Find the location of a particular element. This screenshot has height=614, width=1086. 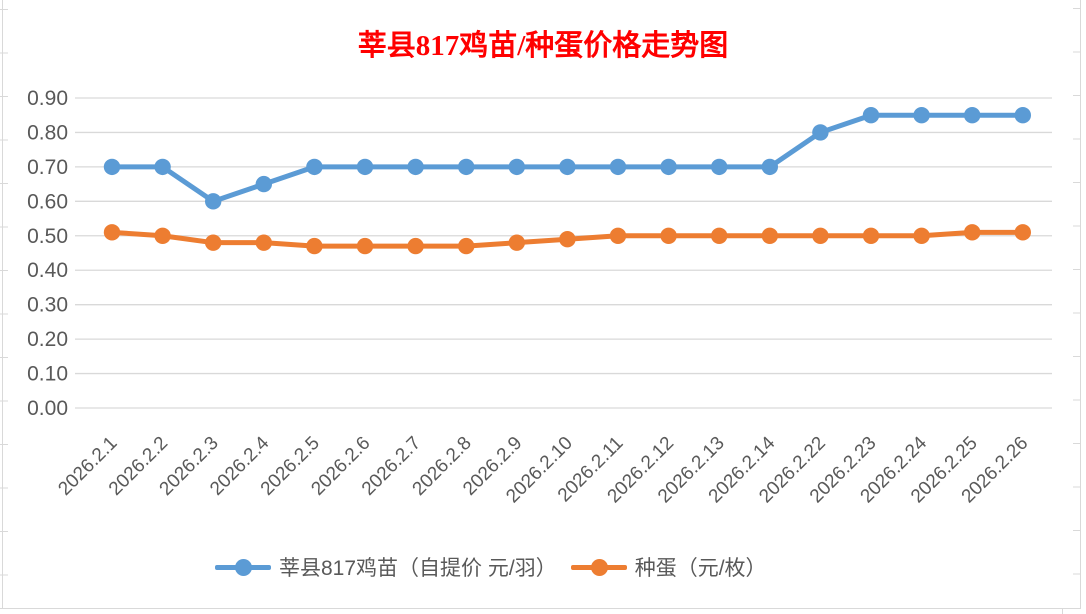

legend-item-chicken: 莘县817鸡苗（自提价 元/羽） is located at coordinates (386, 567).